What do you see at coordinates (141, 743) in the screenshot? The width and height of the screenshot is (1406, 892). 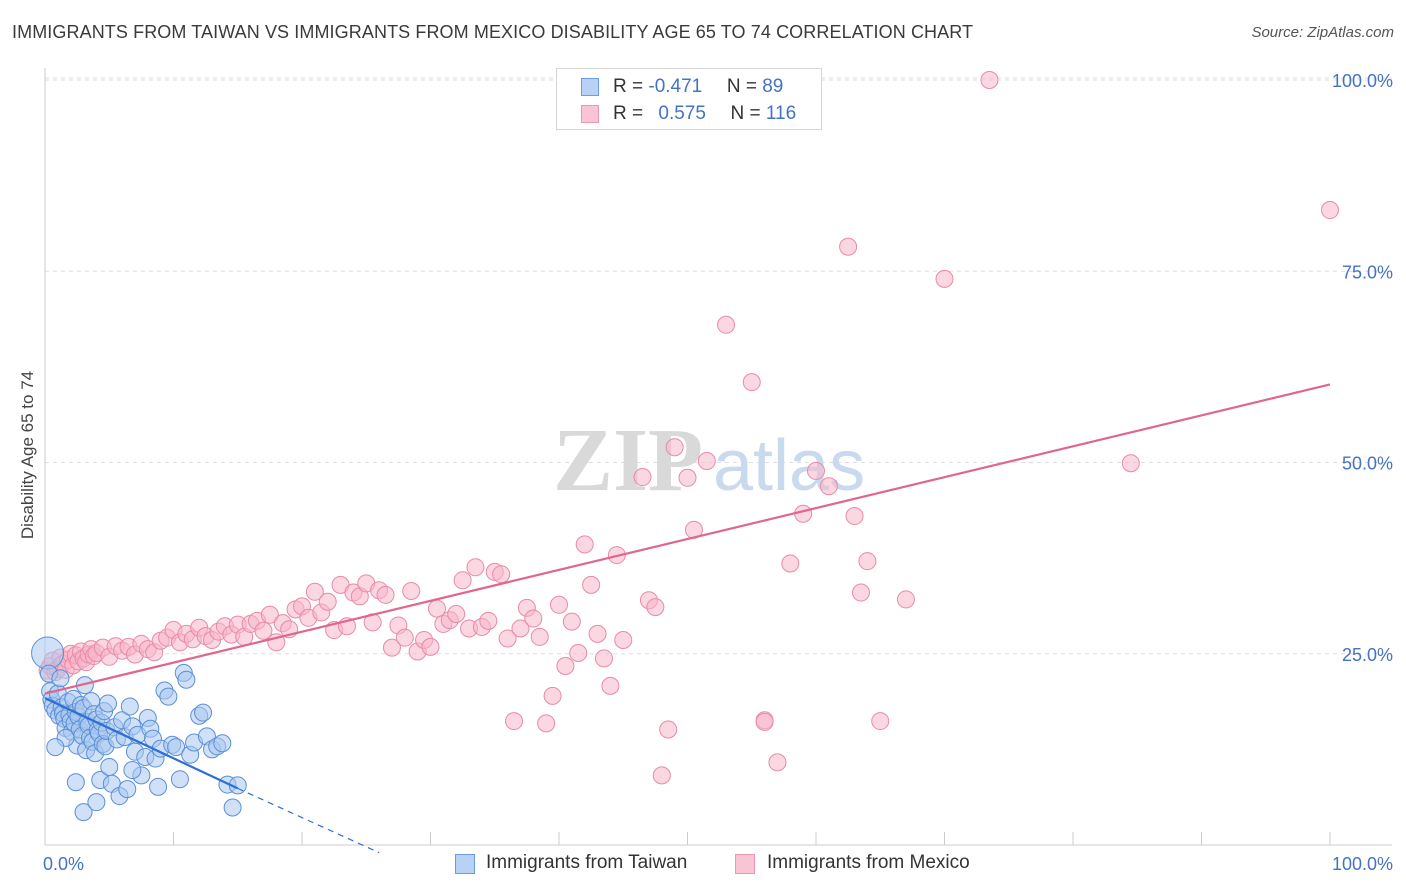 I see `taiwan-trend-line` at bounding box center [141, 743].